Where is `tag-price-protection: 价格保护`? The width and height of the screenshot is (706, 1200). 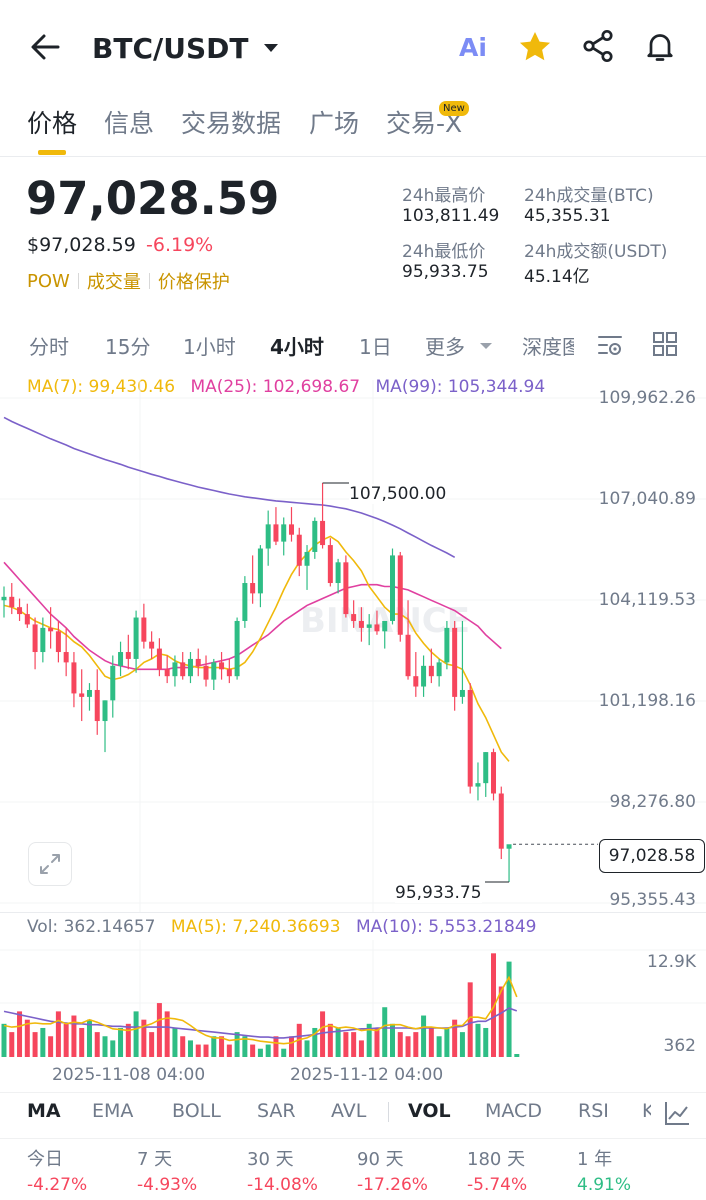 tag-price-protection: 价格保护 is located at coordinates (193, 282).